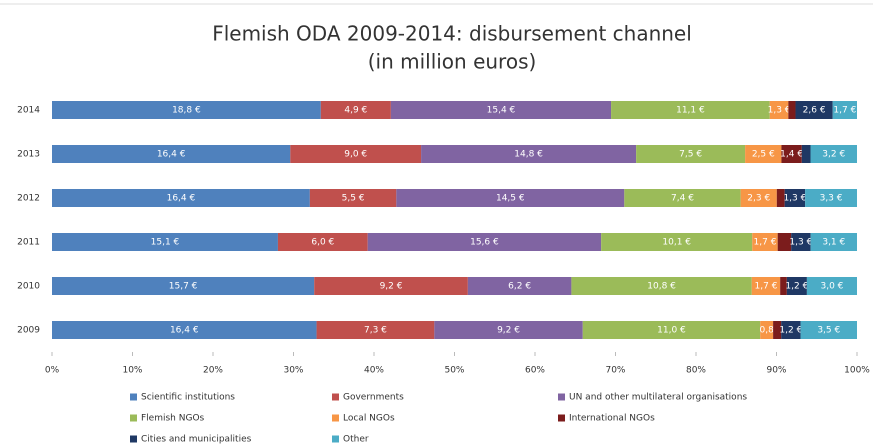 Image resolution: width=873 pixels, height=448 pixels. Describe the element at coordinates (615, 371) in the screenshot. I see `x-tick-label: 70%` at that location.